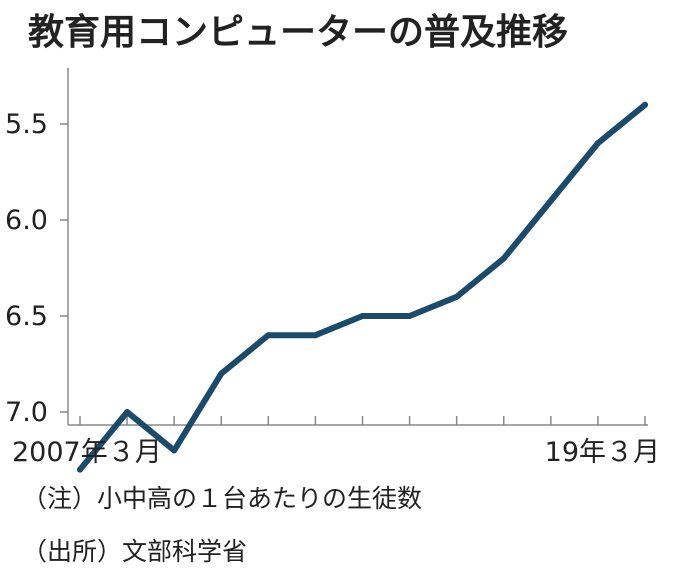  What do you see at coordinates (298, 32) in the screenshot?
I see `chart-title: 教育用コンピューターの普及推移` at bounding box center [298, 32].